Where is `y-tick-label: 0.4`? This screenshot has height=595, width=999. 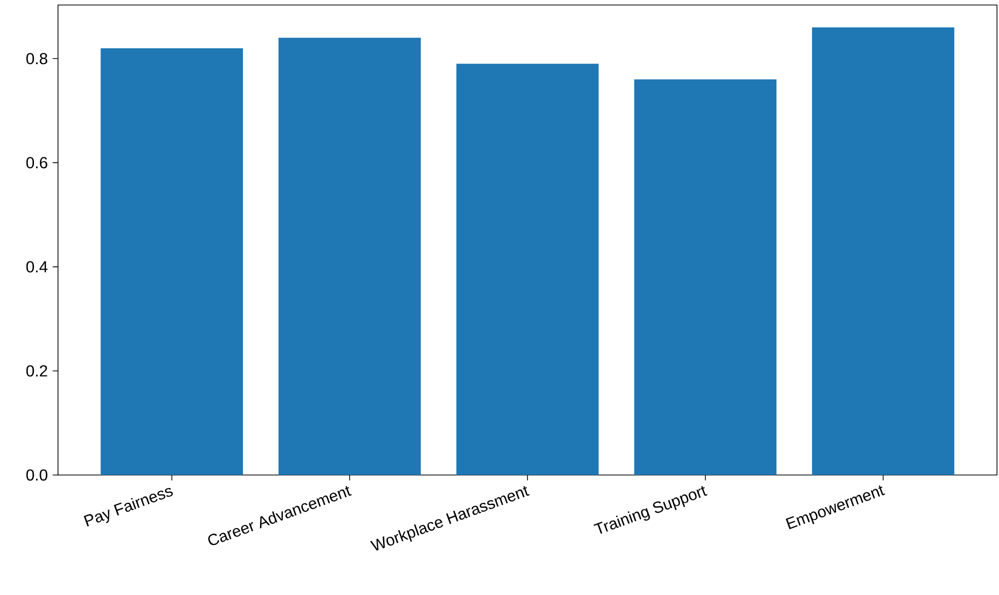
y-tick-label: 0.4 is located at coordinates (37, 266).